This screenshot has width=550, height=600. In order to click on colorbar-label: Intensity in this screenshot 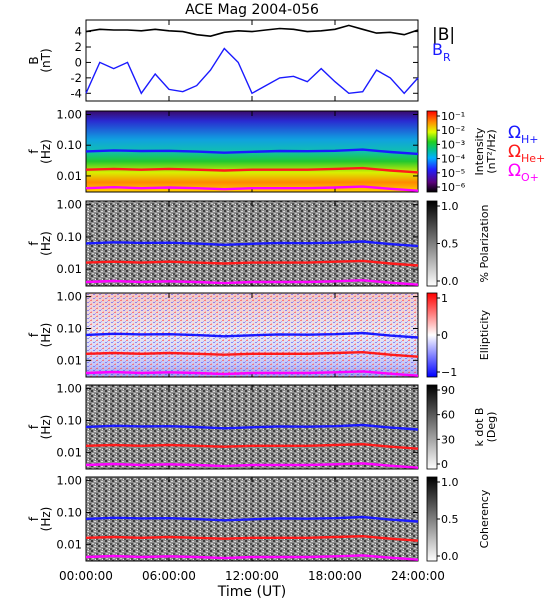, I will do `click(479, 151)`.